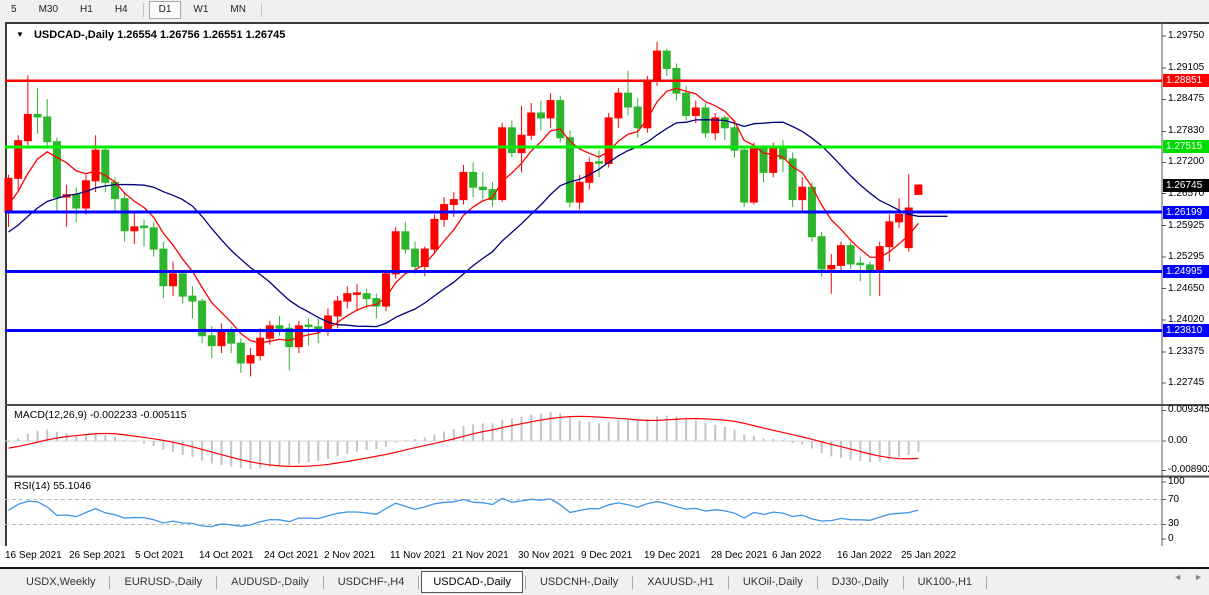 Image resolution: width=1209 pixels, height=595 pixels. What do you see at coordinates (680, 582) in the screenshot?
I see `tab-xauusd-h1: XAUUSD-,H1` at bounding box center [680, 582].